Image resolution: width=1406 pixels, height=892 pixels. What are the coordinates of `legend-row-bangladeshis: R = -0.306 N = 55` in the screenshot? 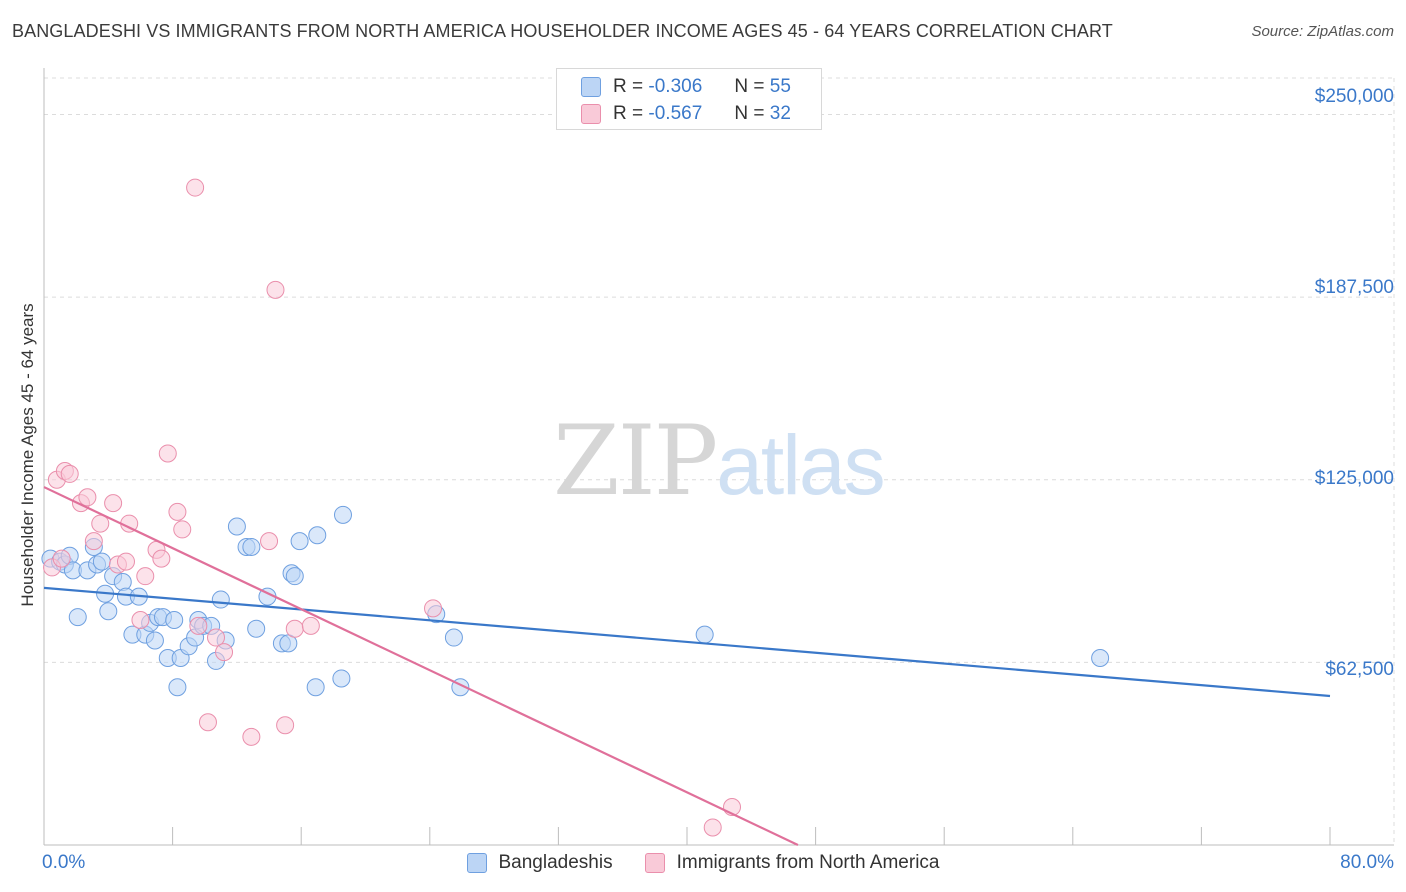 It's located at (686, 87).